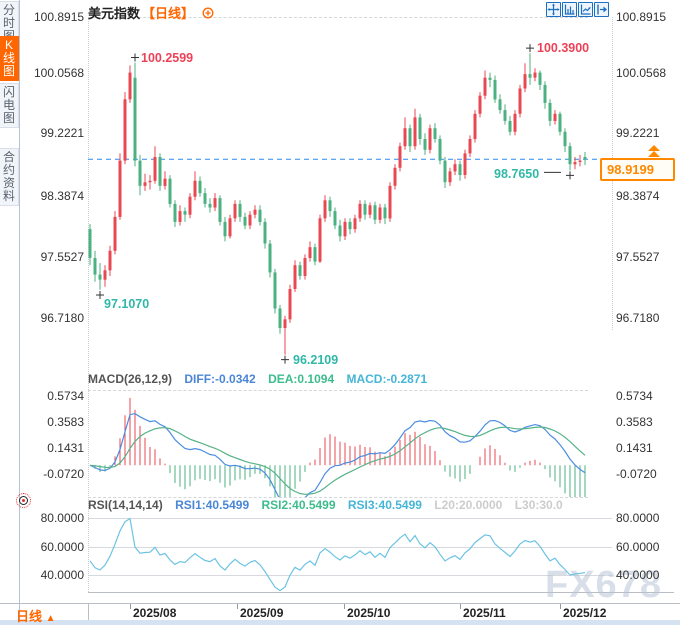 The width and height of the screenshot is (680, 625). Describe the element at coordinates (88, 611) in the screenshot. I see `divider` at that location.